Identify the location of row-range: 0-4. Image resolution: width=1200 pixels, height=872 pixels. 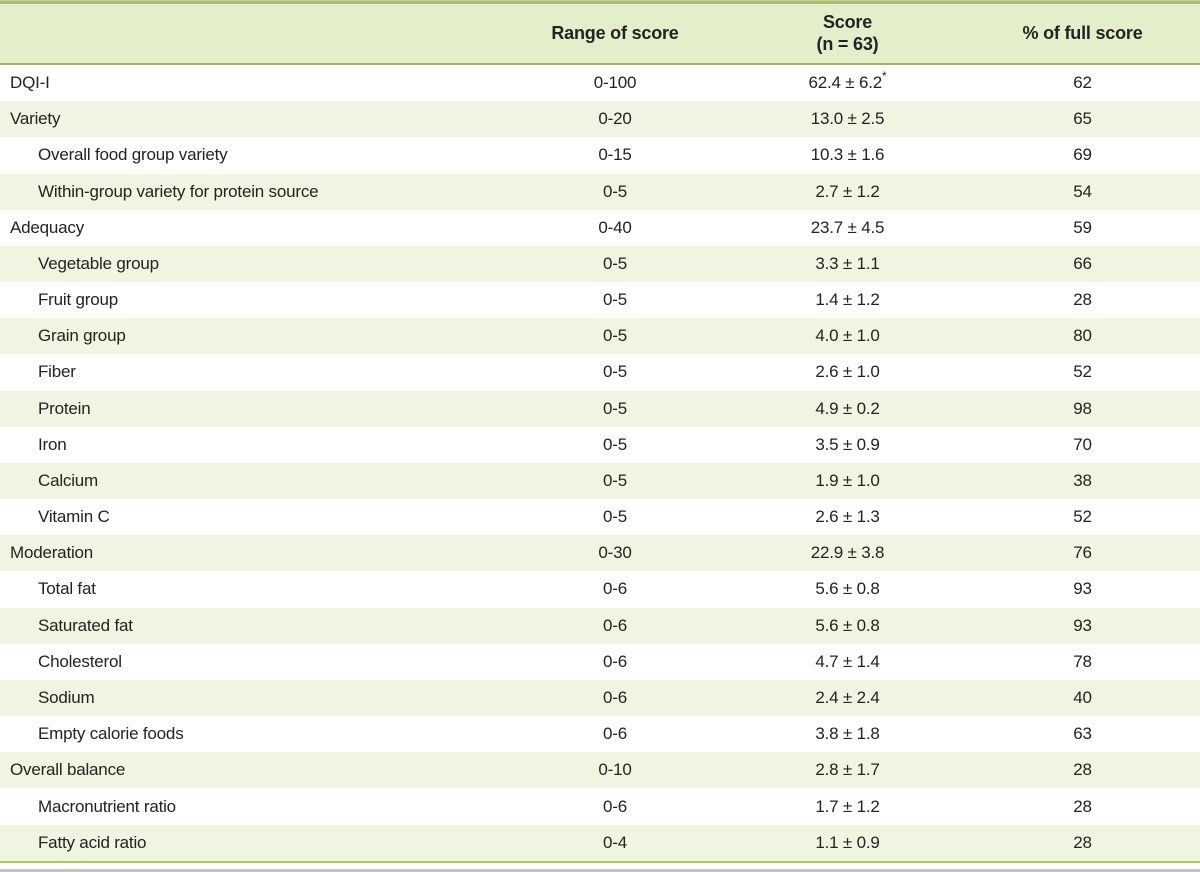
(615, 842).